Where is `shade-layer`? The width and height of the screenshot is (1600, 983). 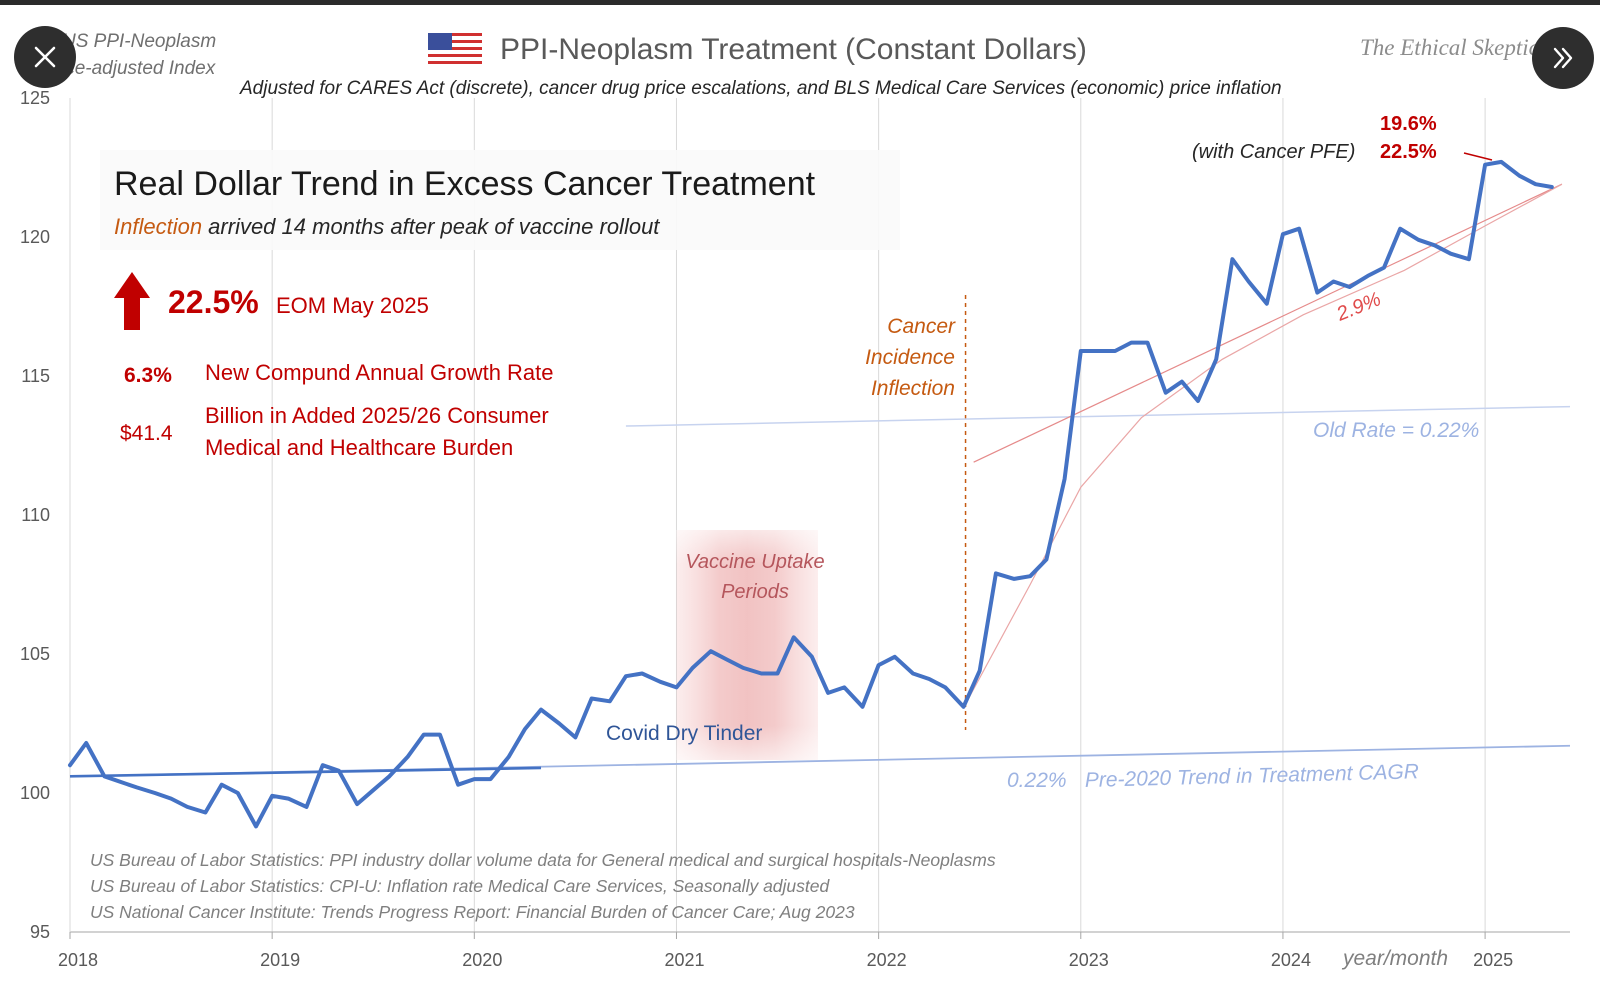
shade-layer is located at coordinates (821, 527).